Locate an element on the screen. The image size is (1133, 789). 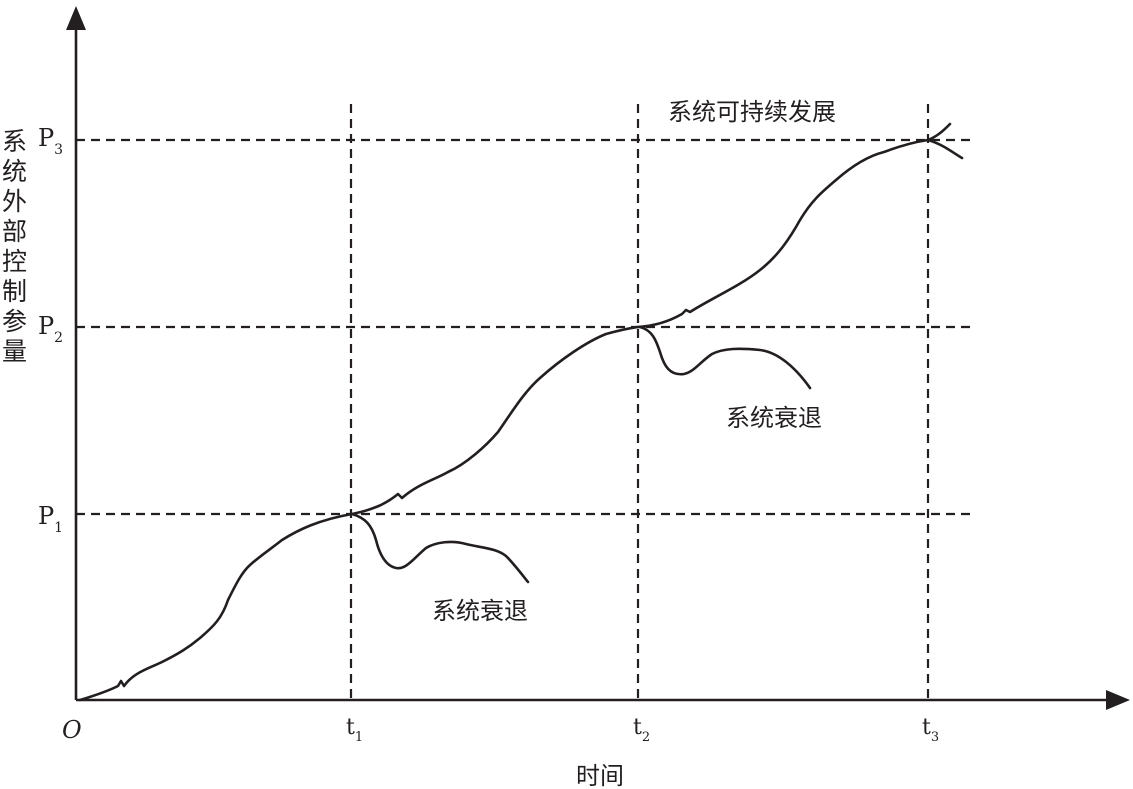
p3-subscript: 3 is located at coordinates (58, 150).